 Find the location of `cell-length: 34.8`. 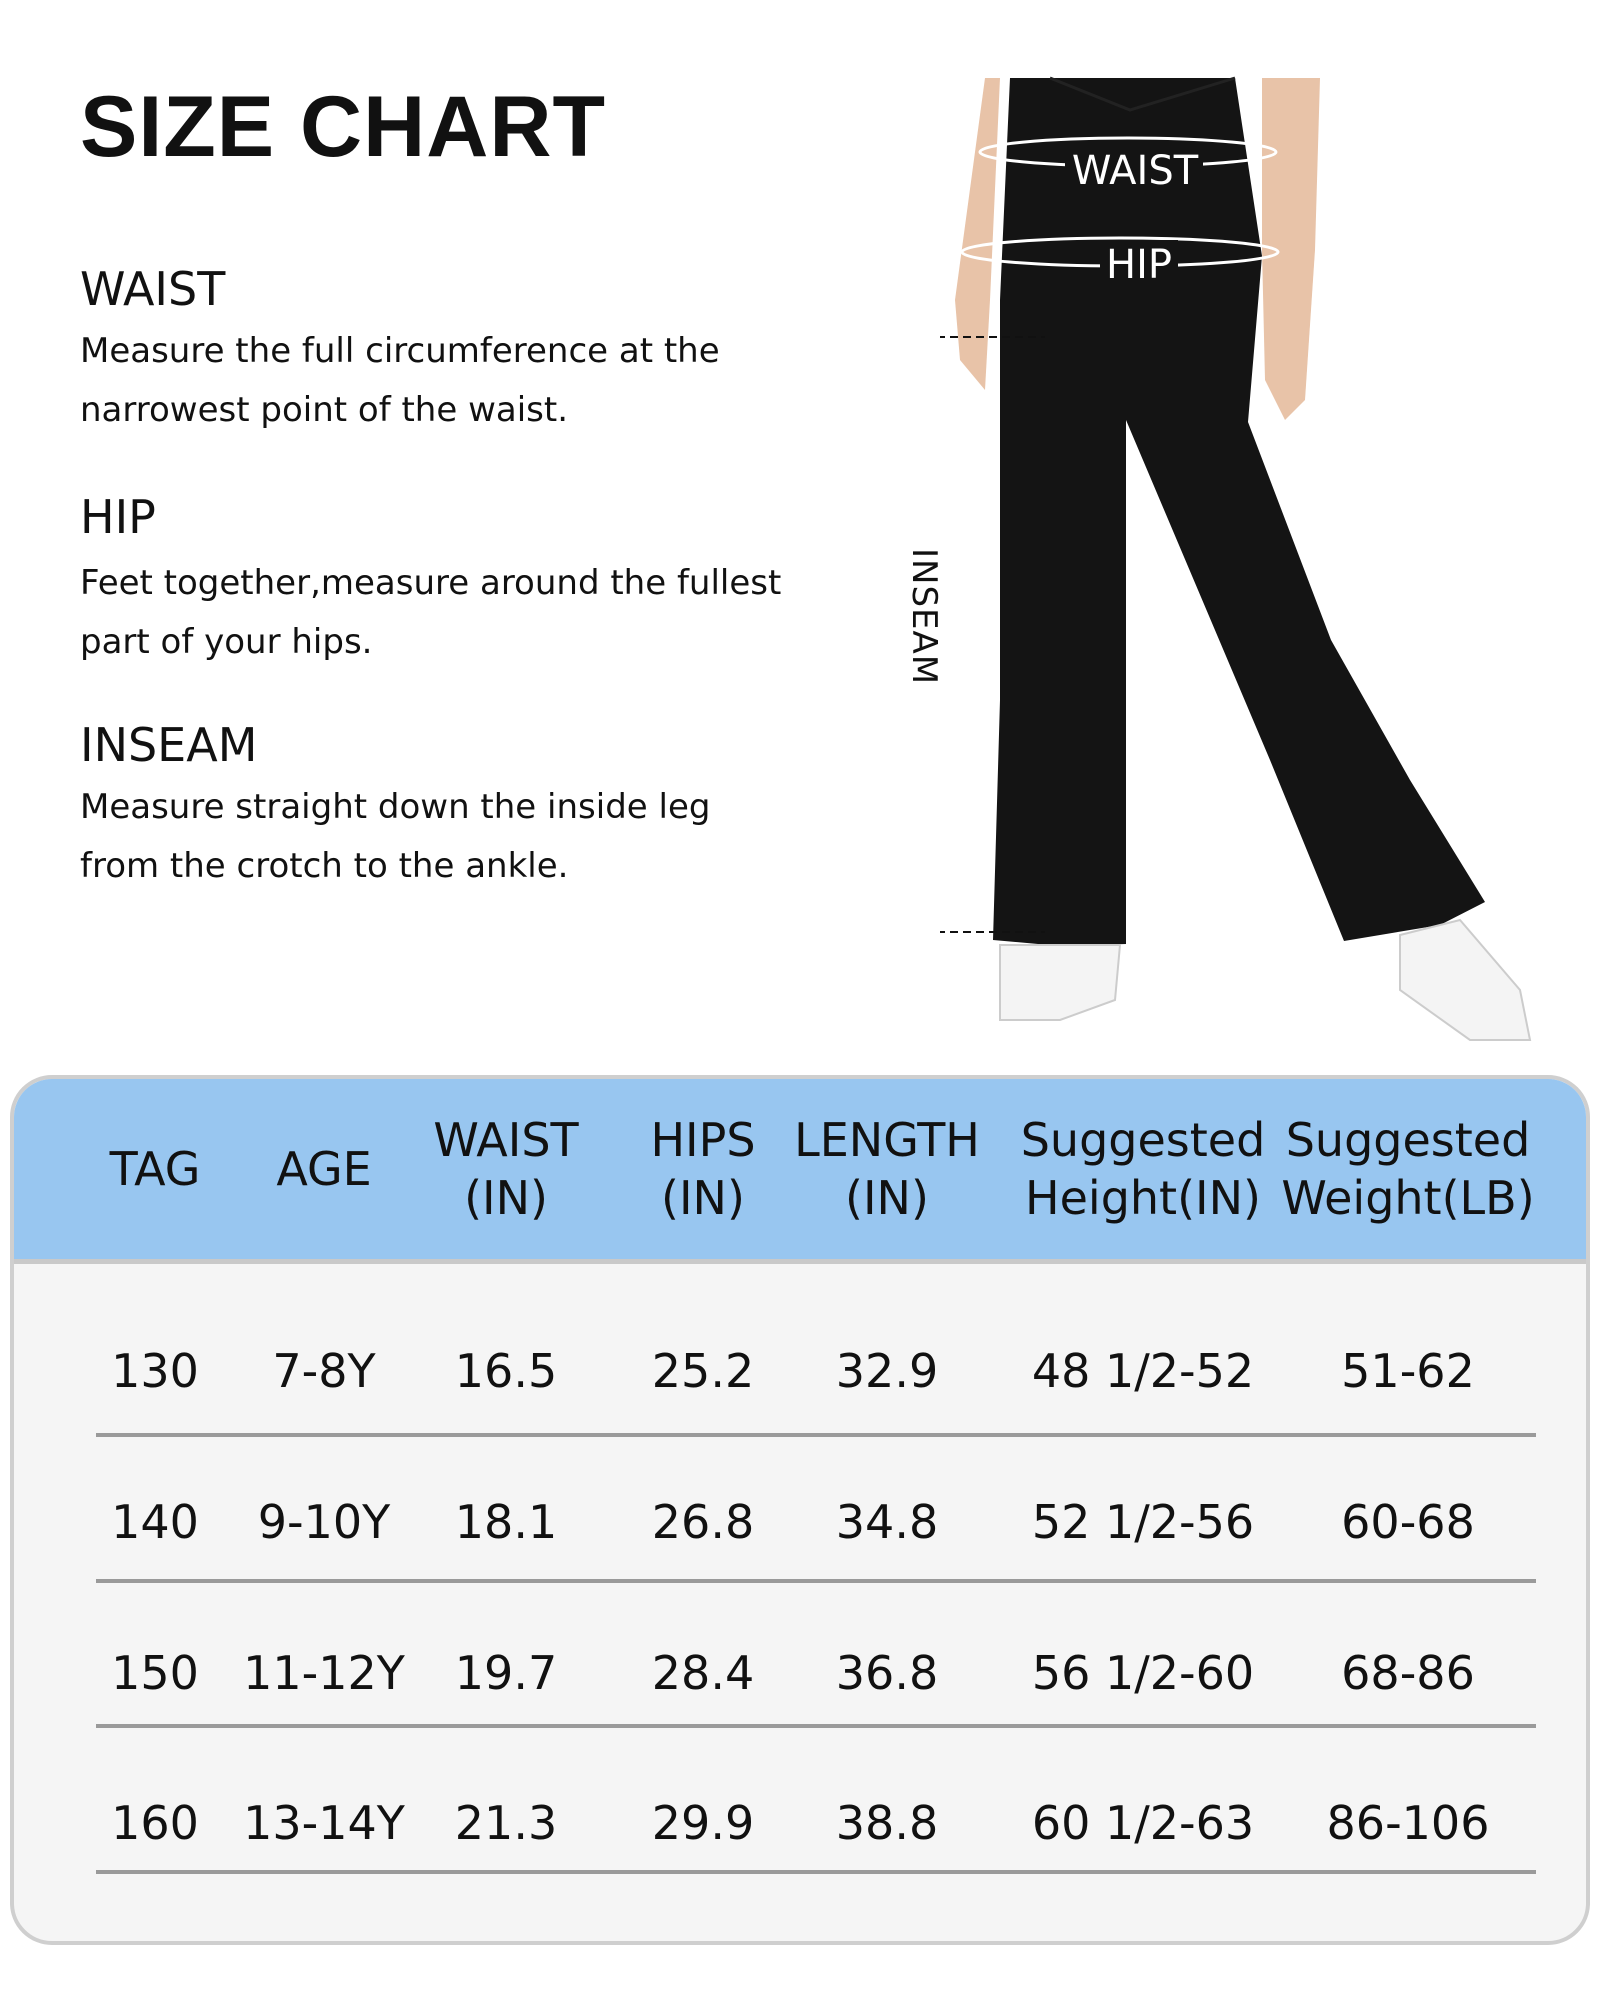

cell-length: 34.8 is located at coordinates (887, 1522).